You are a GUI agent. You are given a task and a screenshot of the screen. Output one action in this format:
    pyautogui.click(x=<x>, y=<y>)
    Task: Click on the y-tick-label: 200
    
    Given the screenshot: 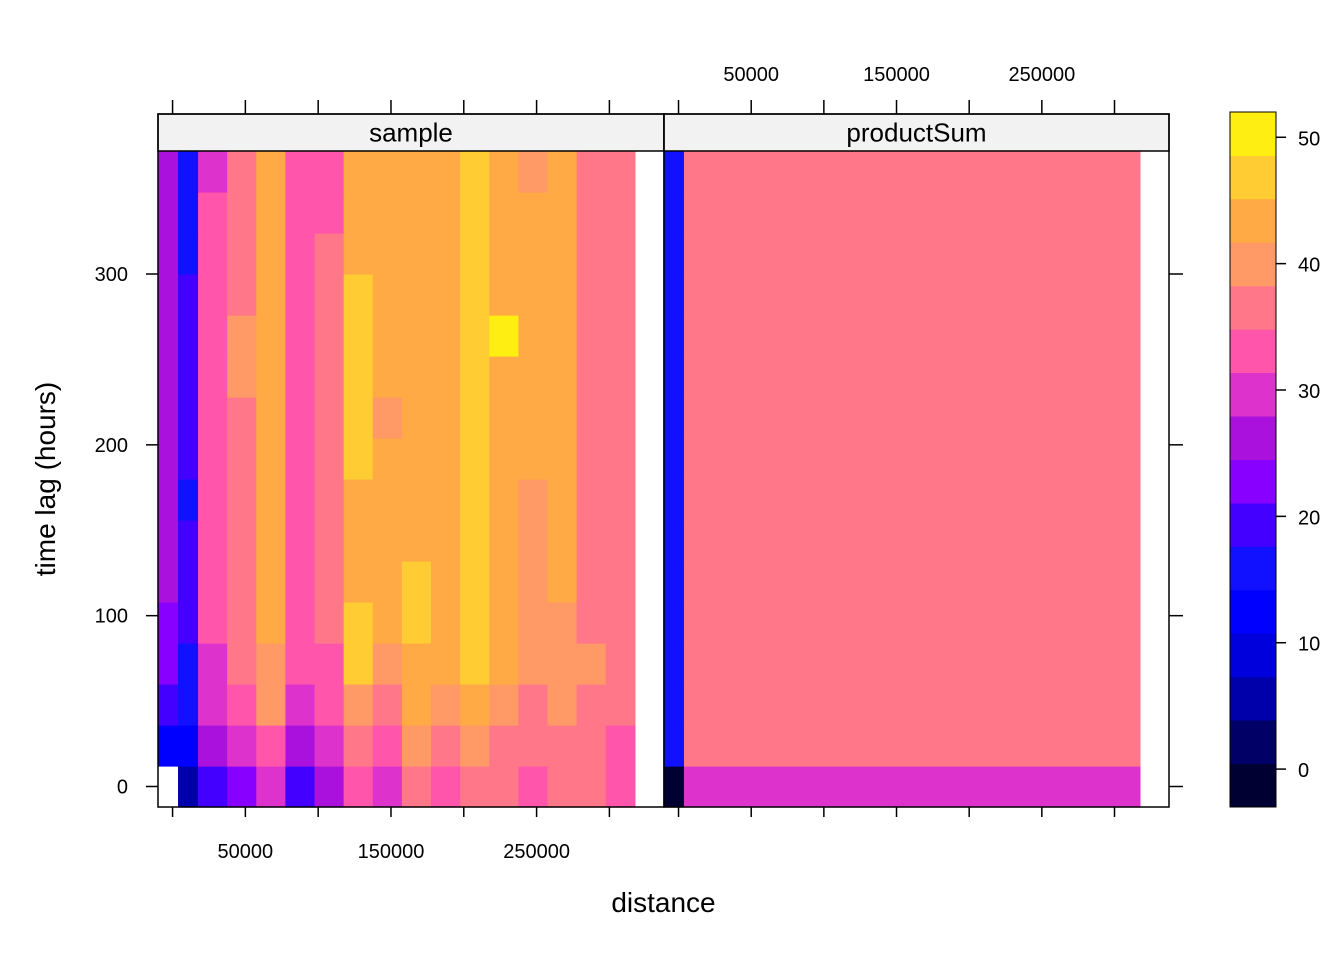 What is the action you would take?
    pyautogui.click(x=111, y=446)
    